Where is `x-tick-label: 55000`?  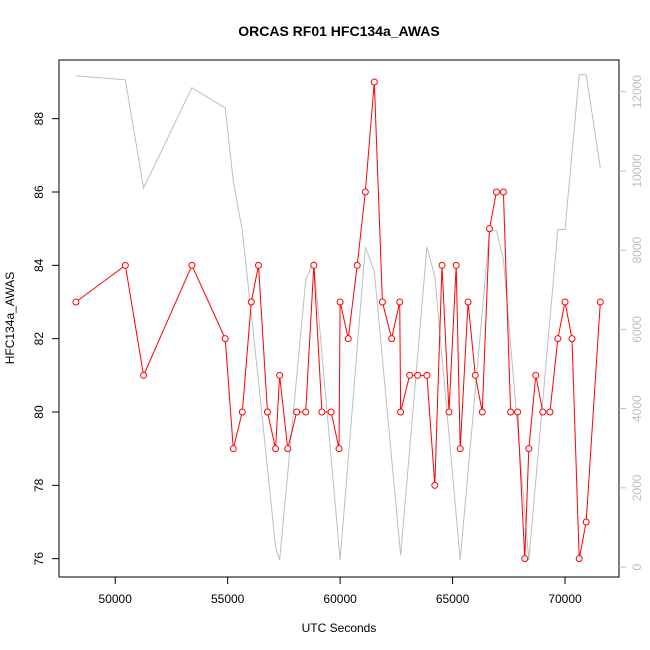 x-tick-label: 55000 is located at coordinates (228, 599).